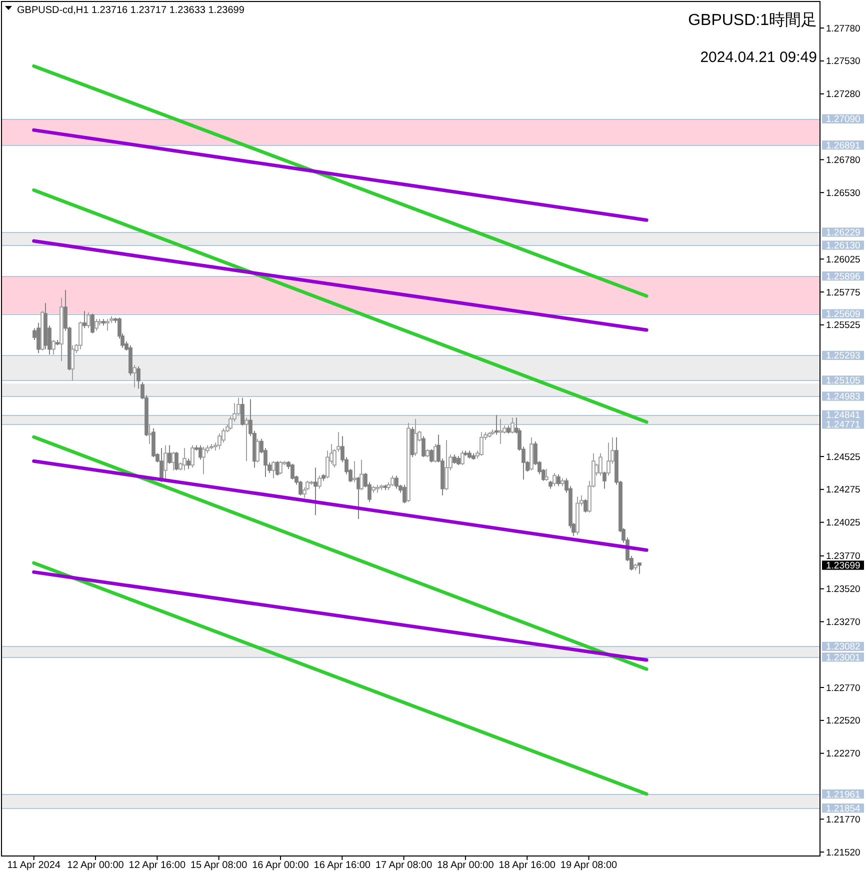 The height and width of the screenshot is (876, 866). I want to click on y-tick-label: 1.22520, so click(843, 721).